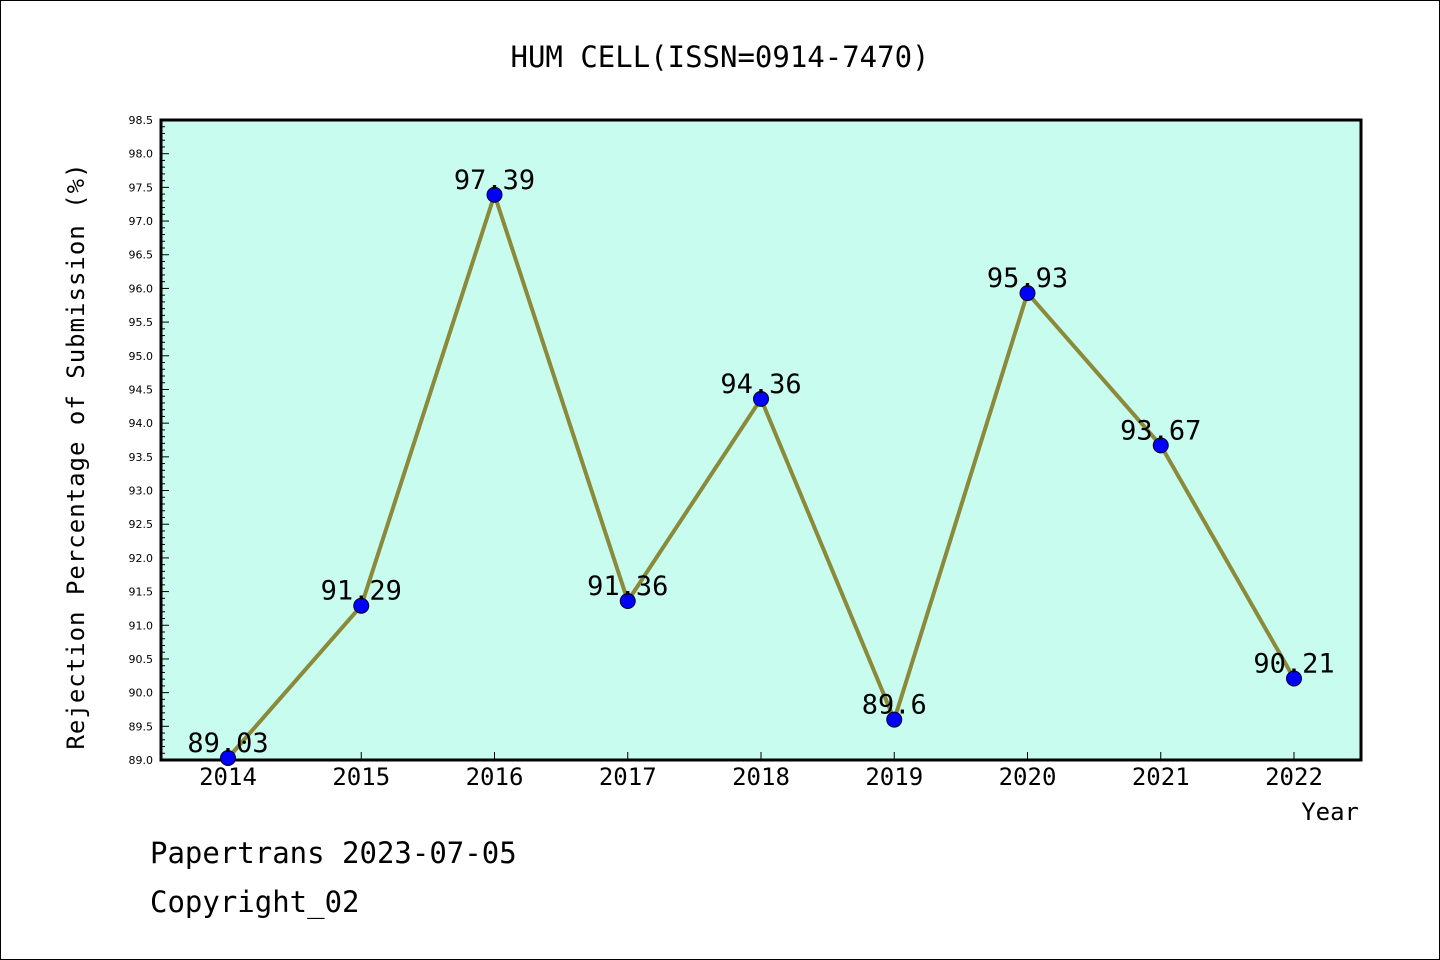 Image resolution: width=1440 pixels, height=960 pixels. I want to click on y-axis-label: Rejection Percentage of Submission (%), so click(76, 455).